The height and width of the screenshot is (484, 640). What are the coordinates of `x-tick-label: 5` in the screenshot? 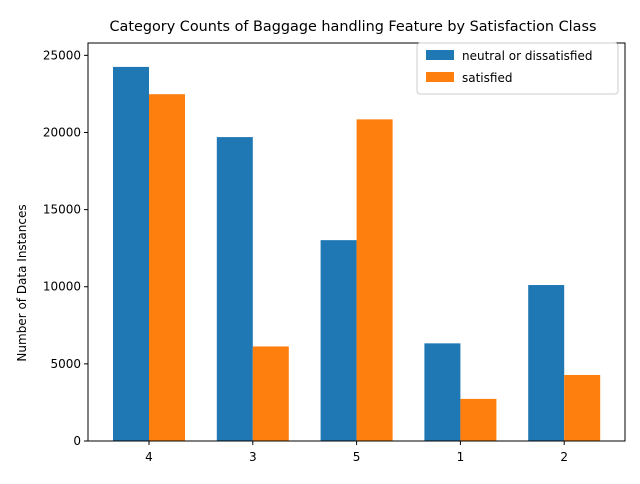 It's located at (357, 457).